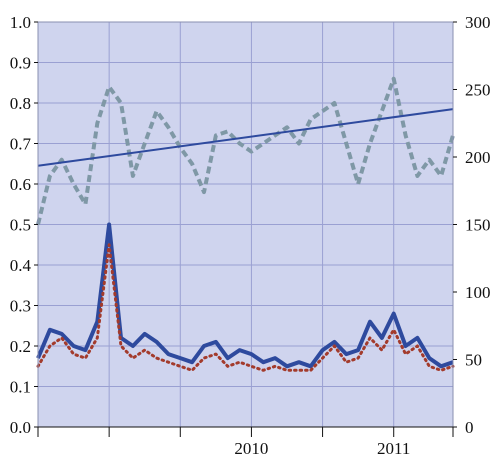  I want to click on left-tick-label: 0.6, so click(20, 184).